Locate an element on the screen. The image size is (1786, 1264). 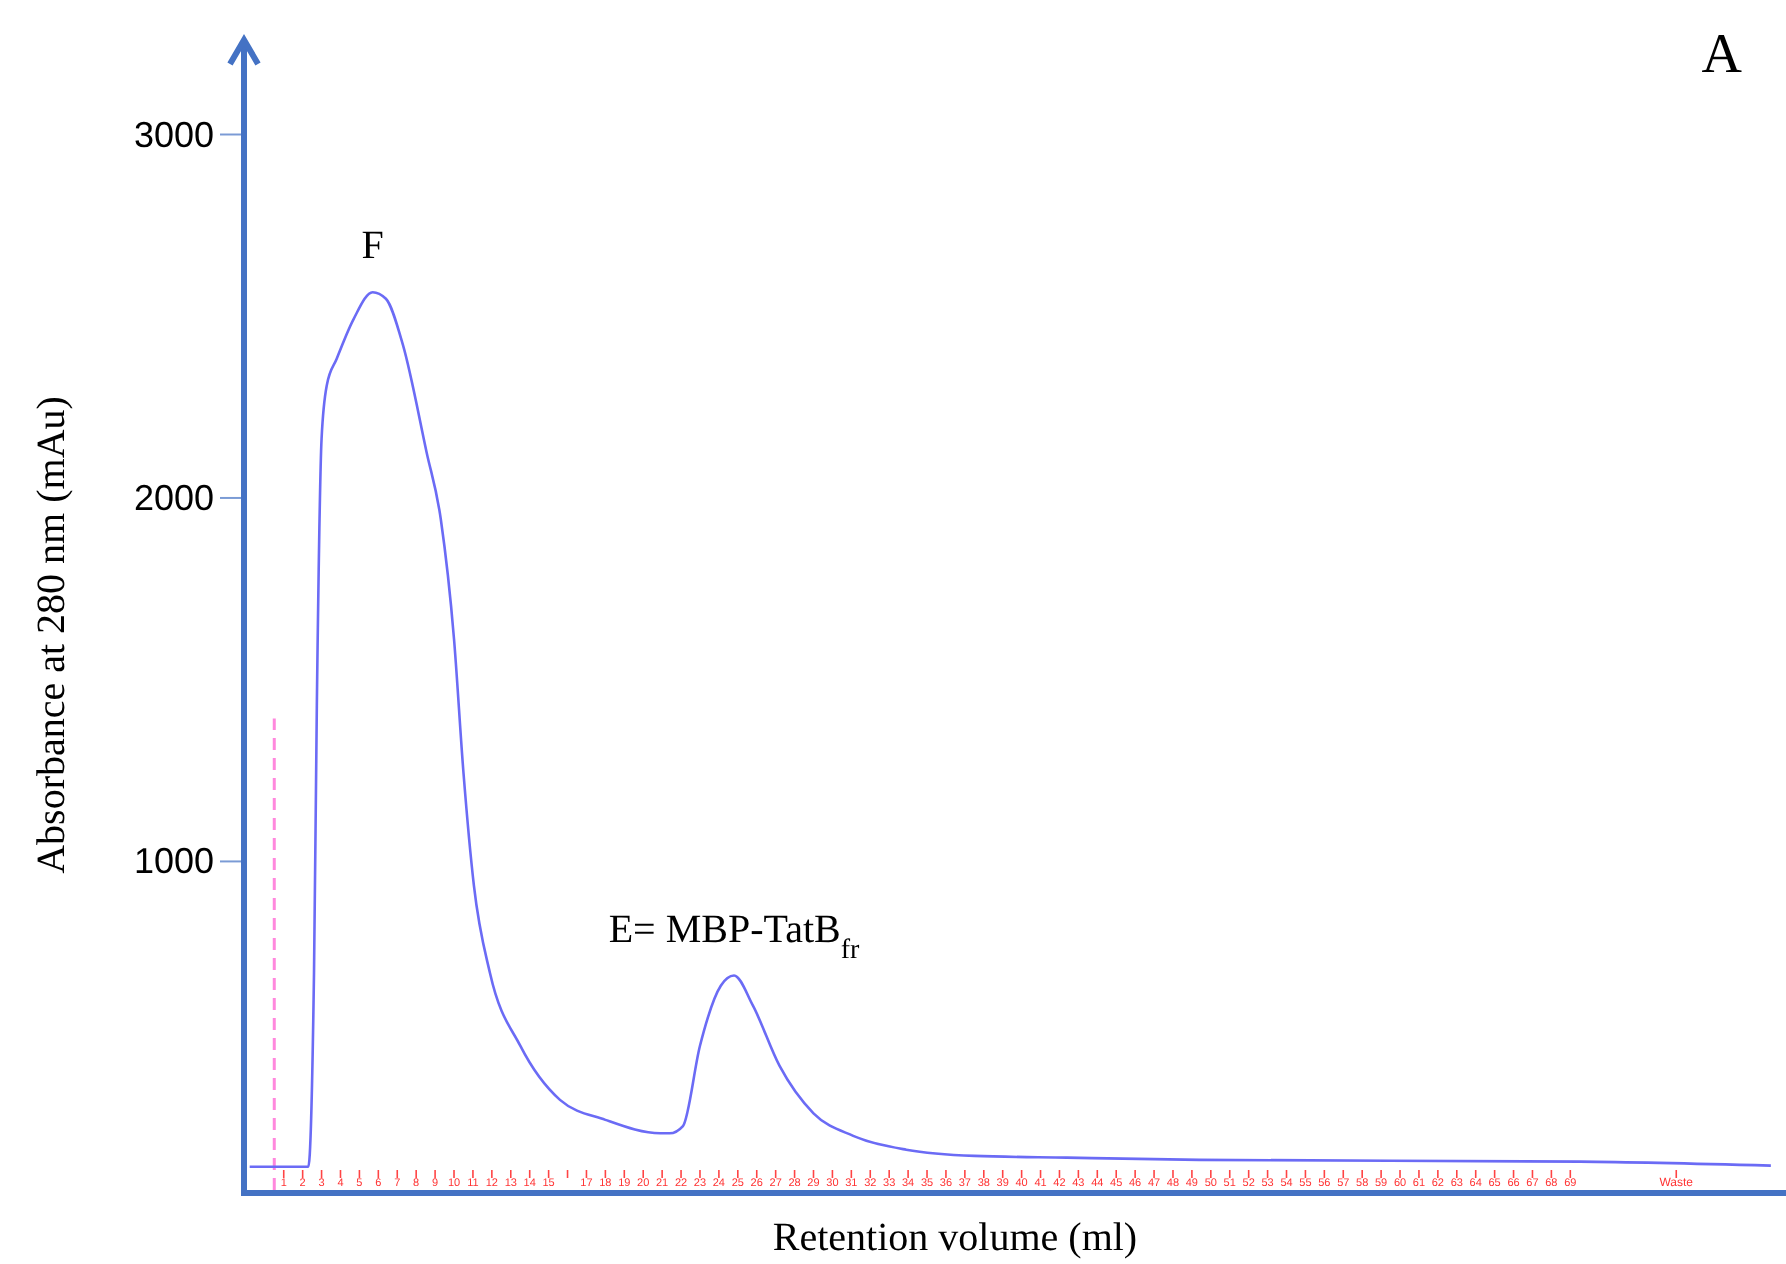
annotation: F is located at coordinates (372, 246).